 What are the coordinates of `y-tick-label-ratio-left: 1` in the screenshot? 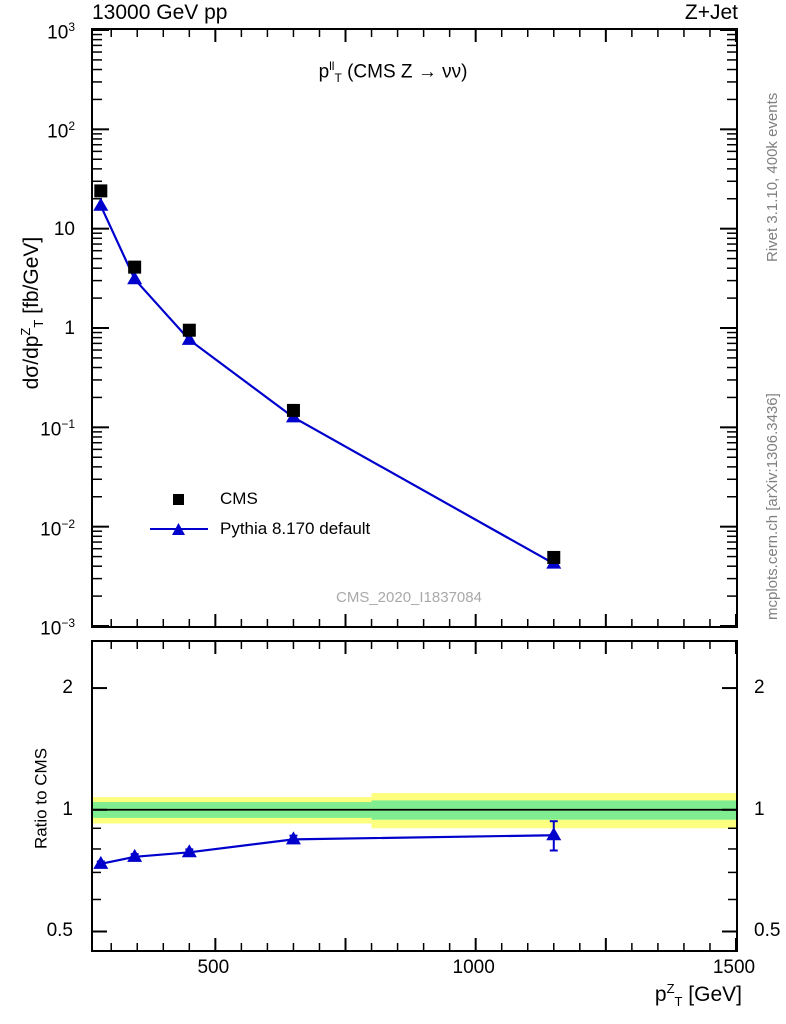 It's located at (67, 809).